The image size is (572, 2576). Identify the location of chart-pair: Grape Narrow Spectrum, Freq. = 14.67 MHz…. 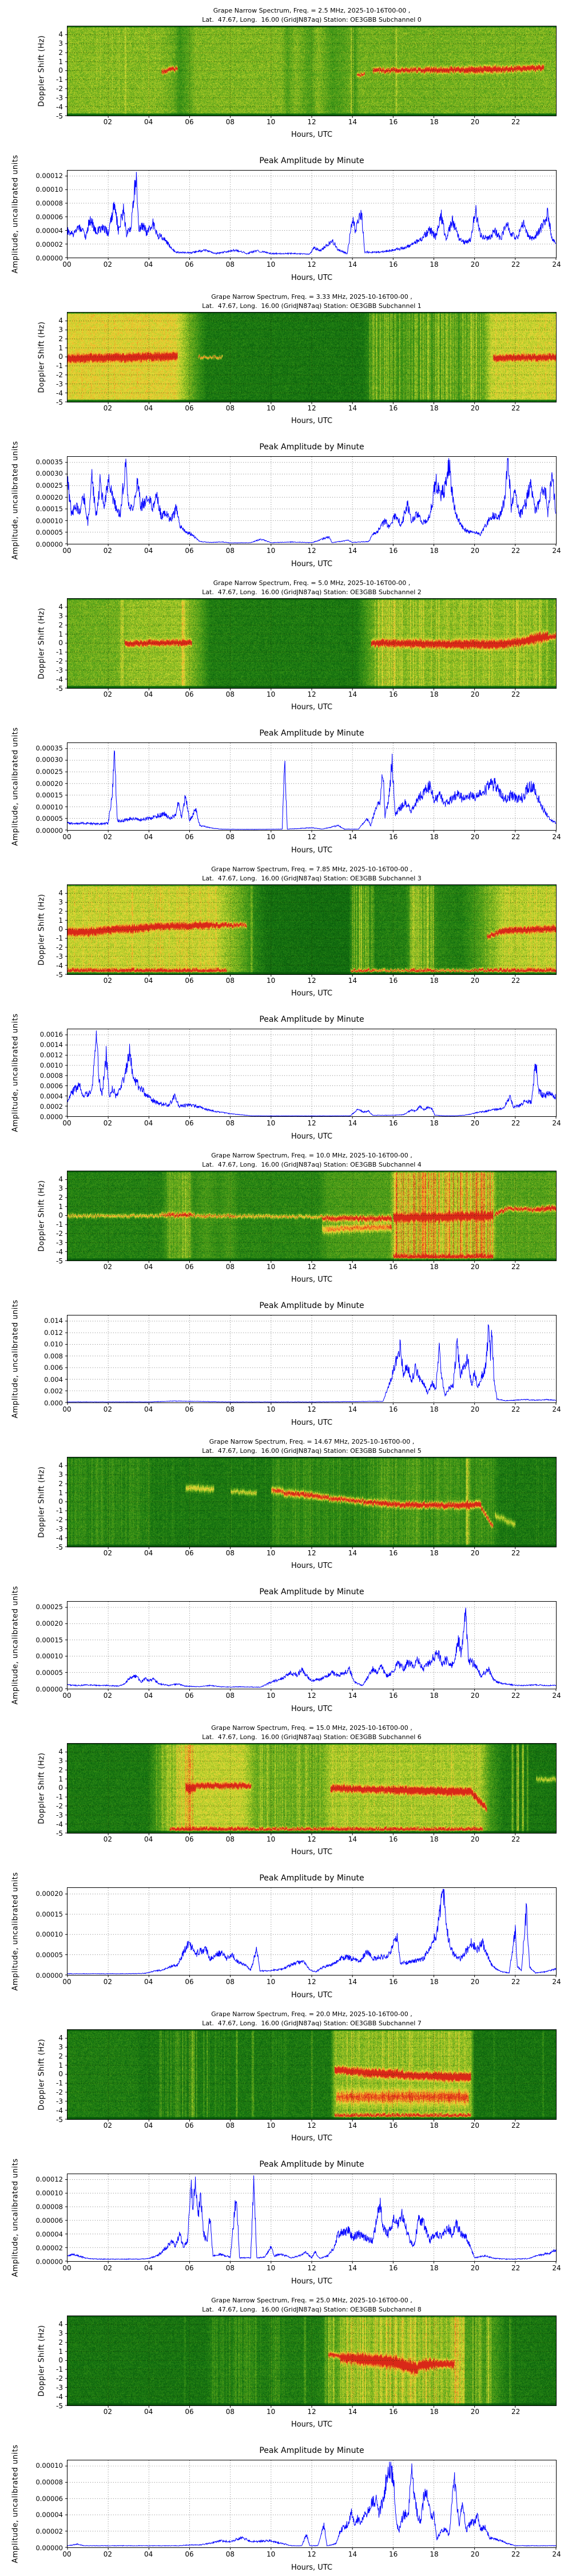
(286, 1574).